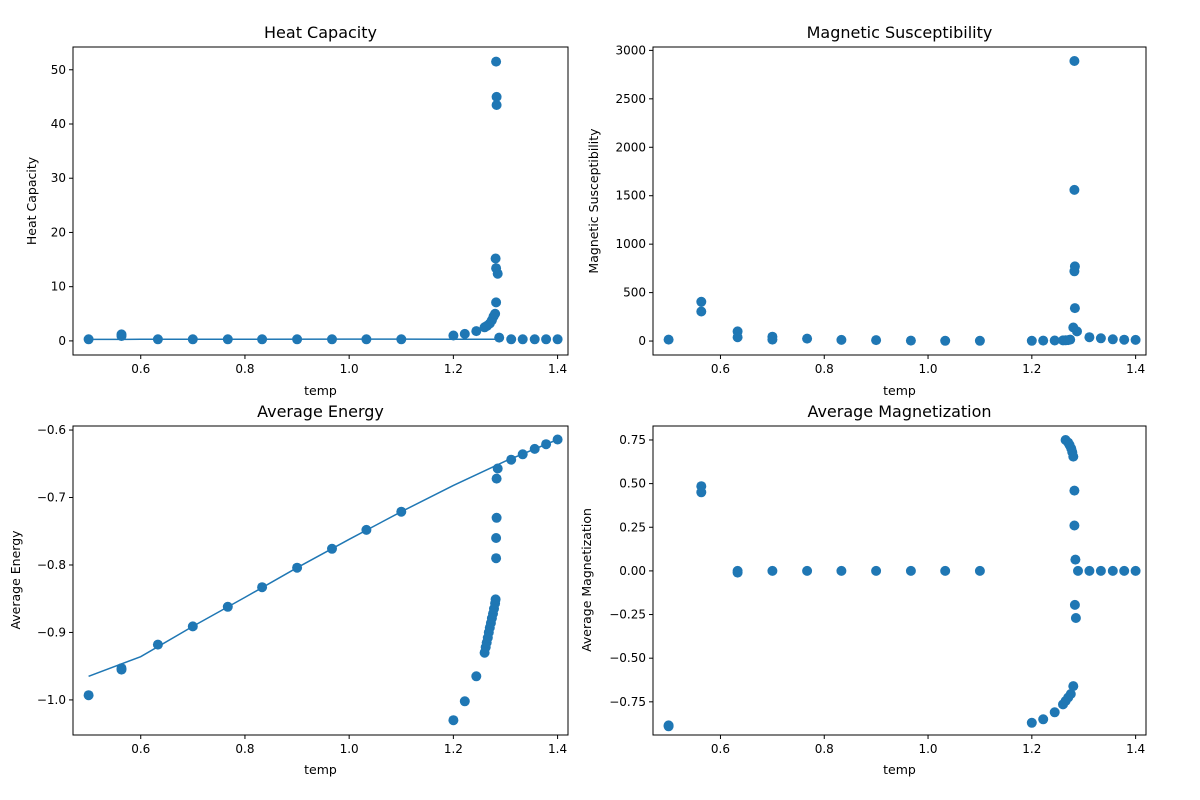  I want to click on y-tick-label: −0.50, so click(627, 658).